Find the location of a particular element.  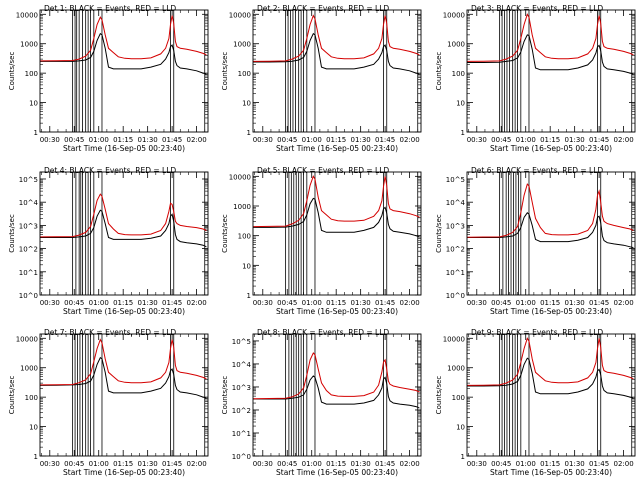

panel-title: Det 4: BLACK = Events, RED = LLD is located at coordinates (110, 170).